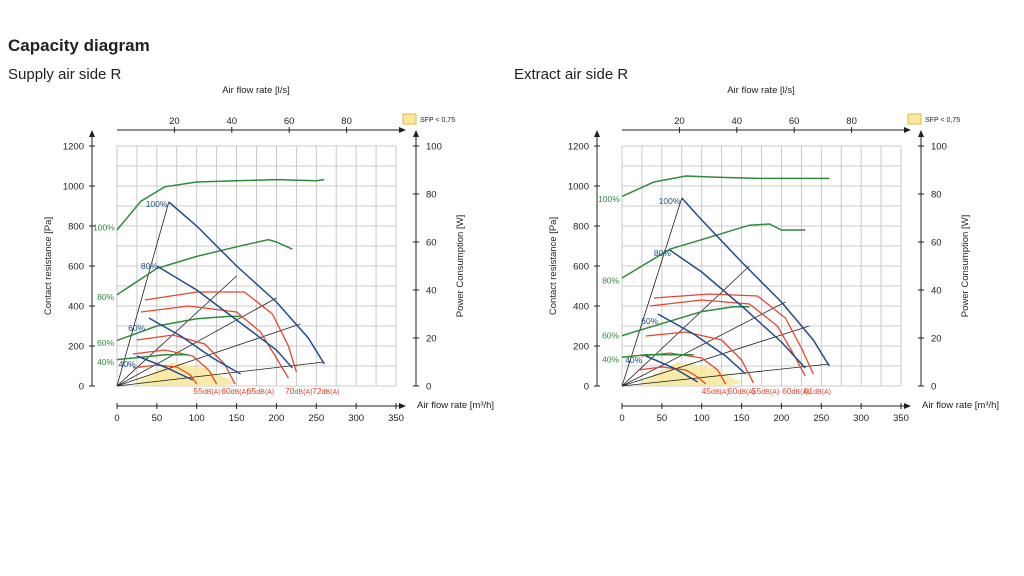 This screenshot has width=1024, height=576. I want to click on pressure-curve-label: 80%, so click(662, 253).